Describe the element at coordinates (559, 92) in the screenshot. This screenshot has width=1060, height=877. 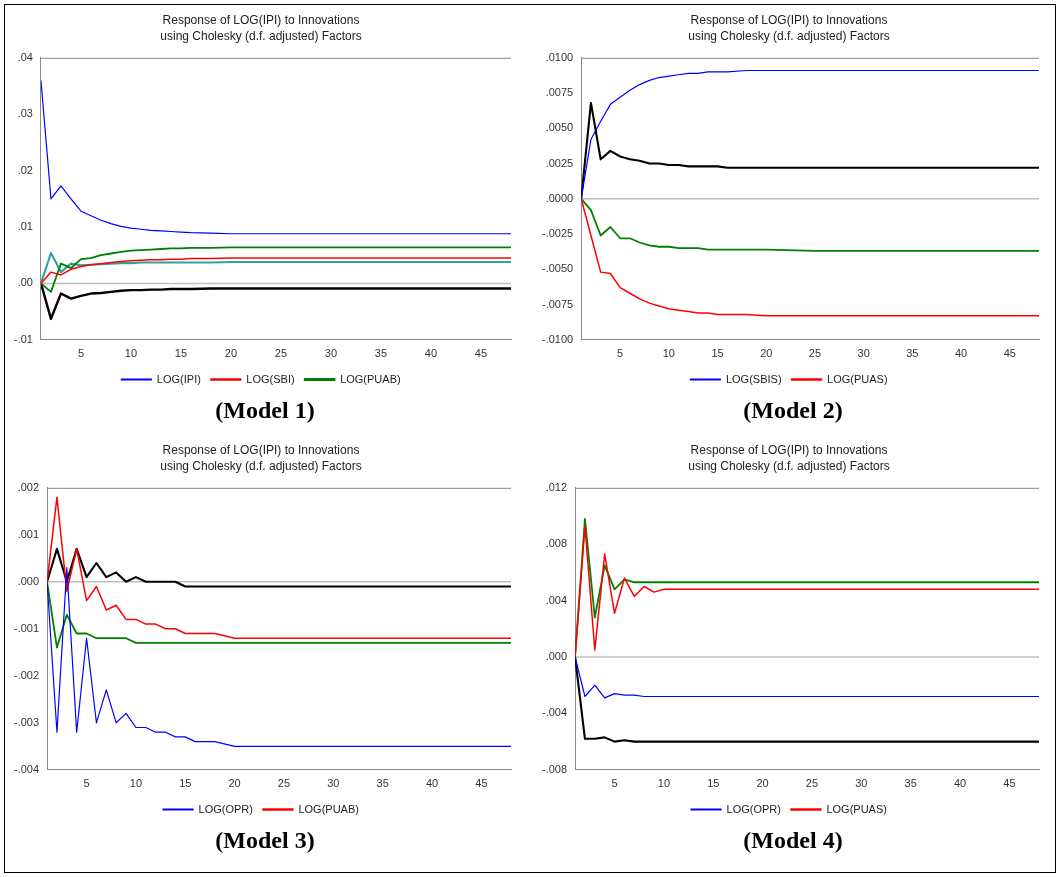
I see `y-tick-label: .0075` at that location.